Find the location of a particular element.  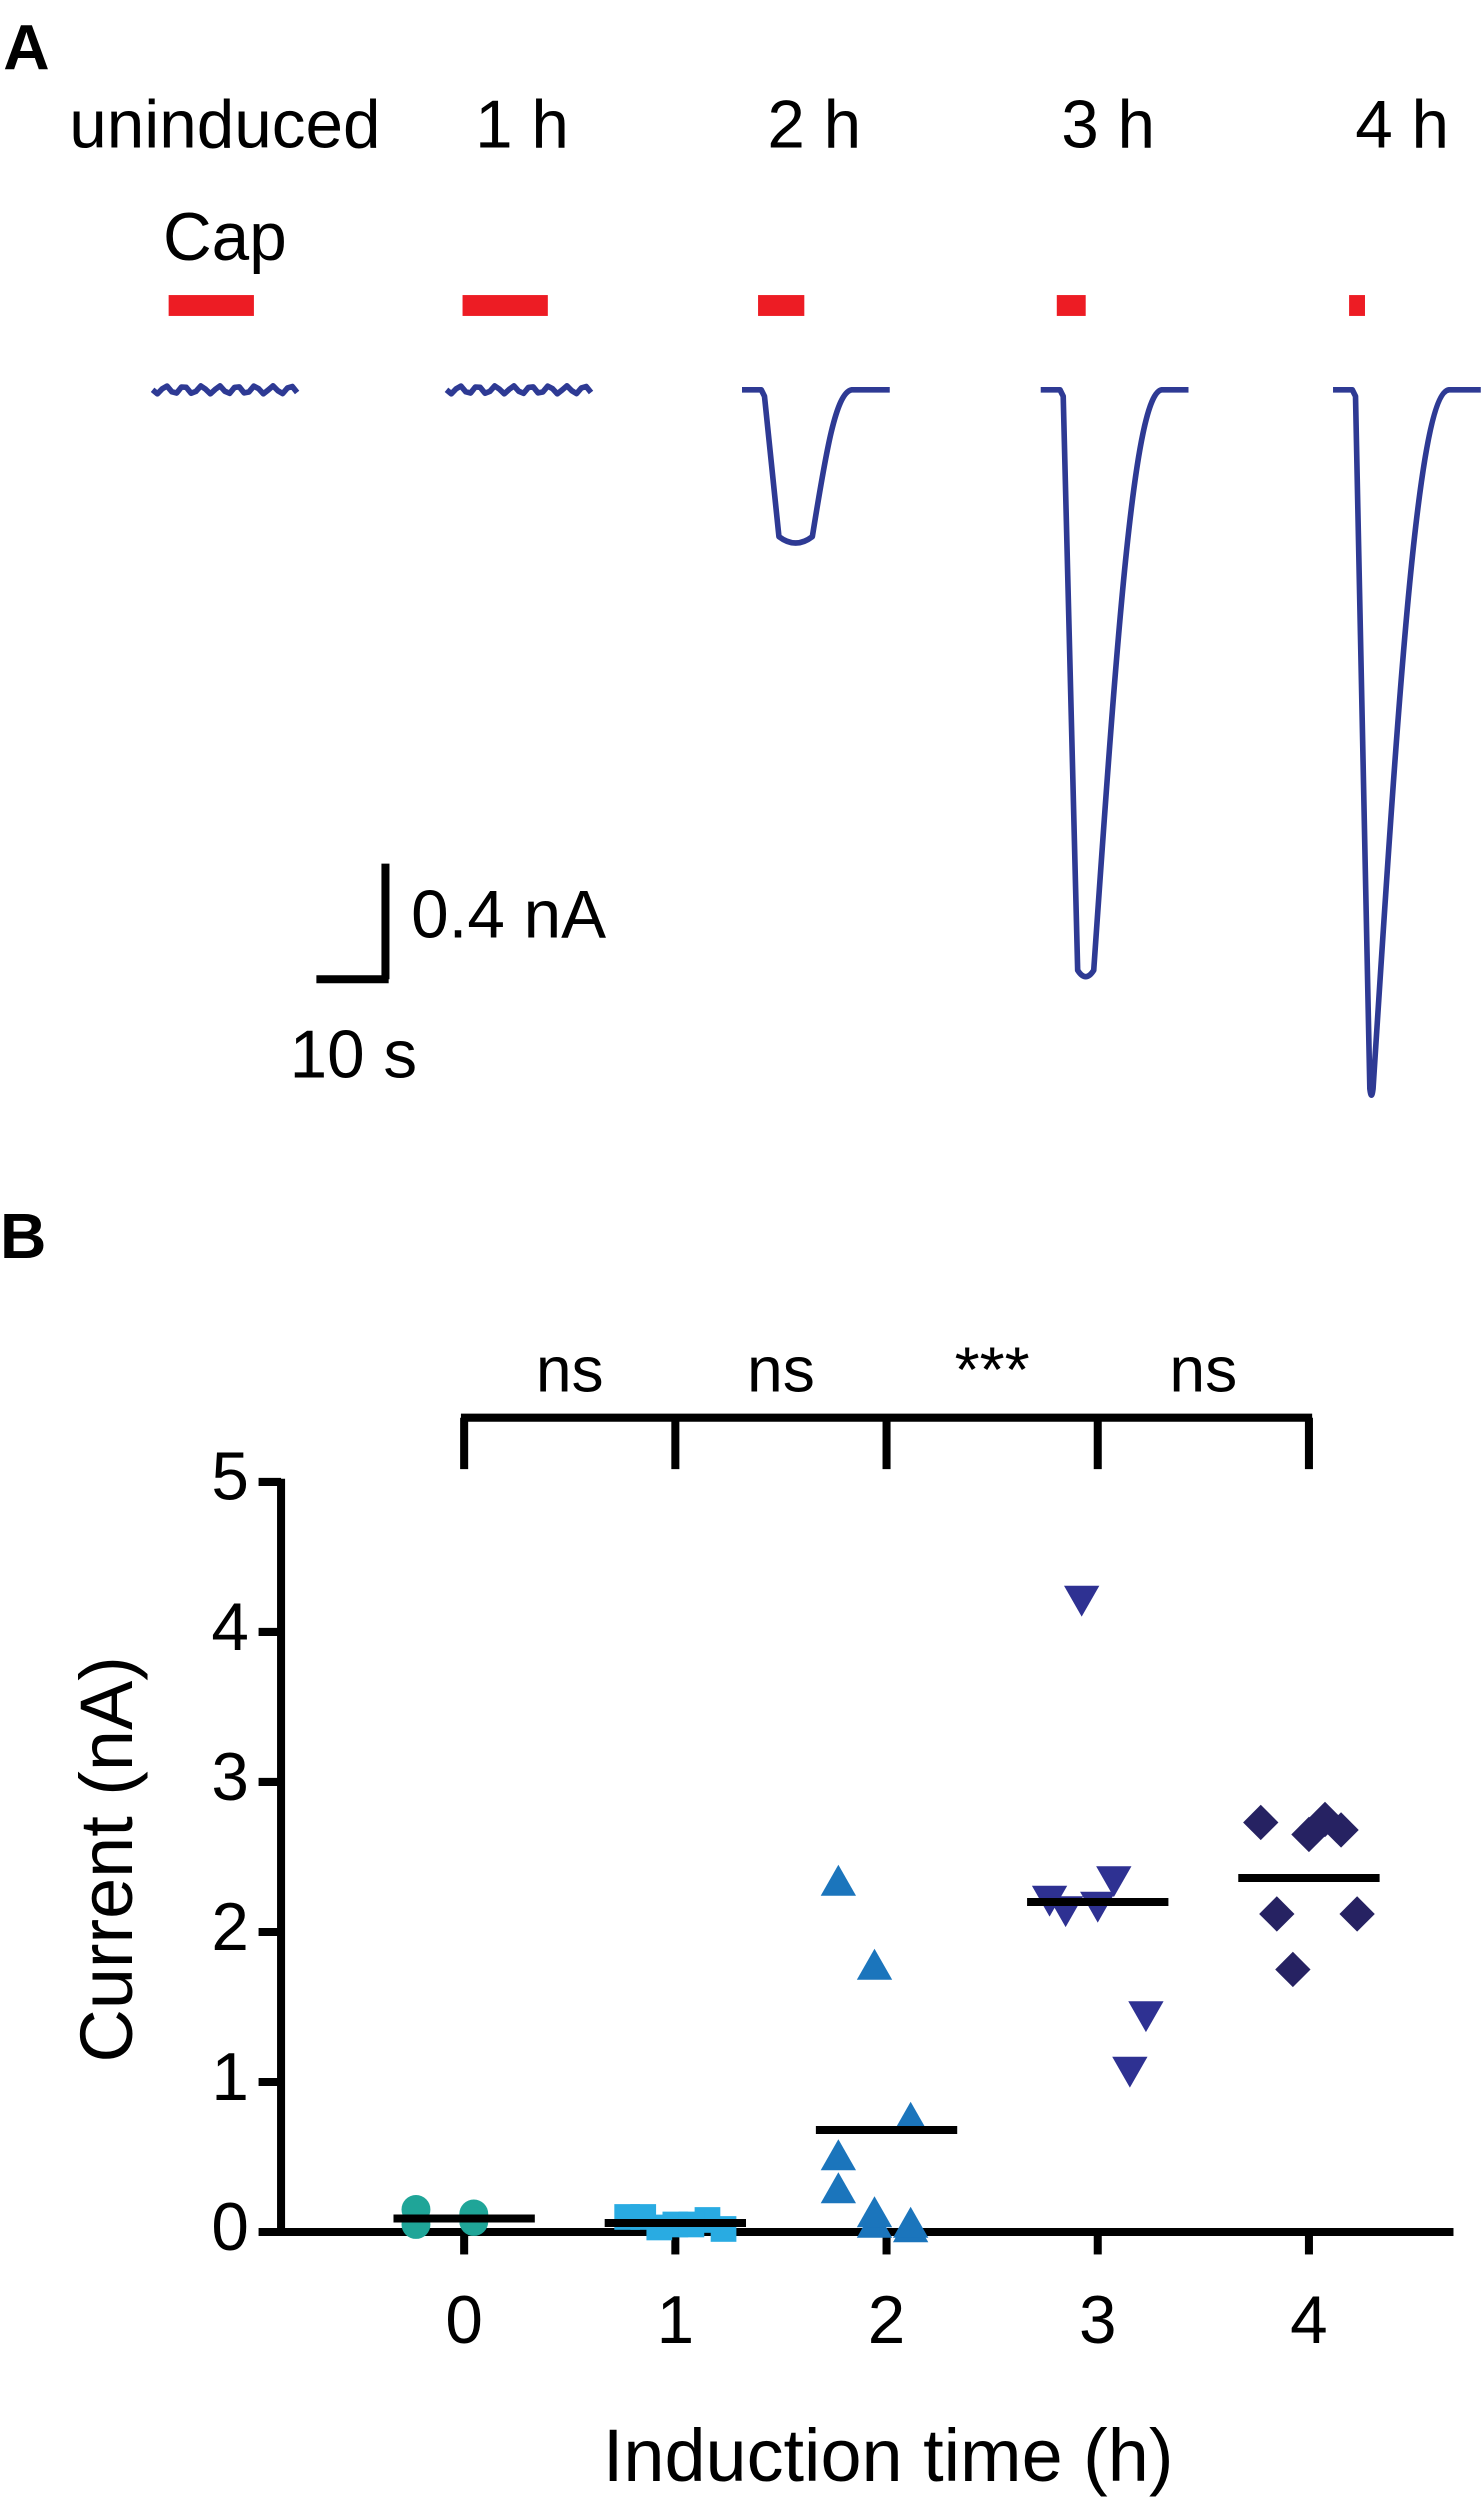

x-tick-label: 3 is located at coordinates (1098, 2320).